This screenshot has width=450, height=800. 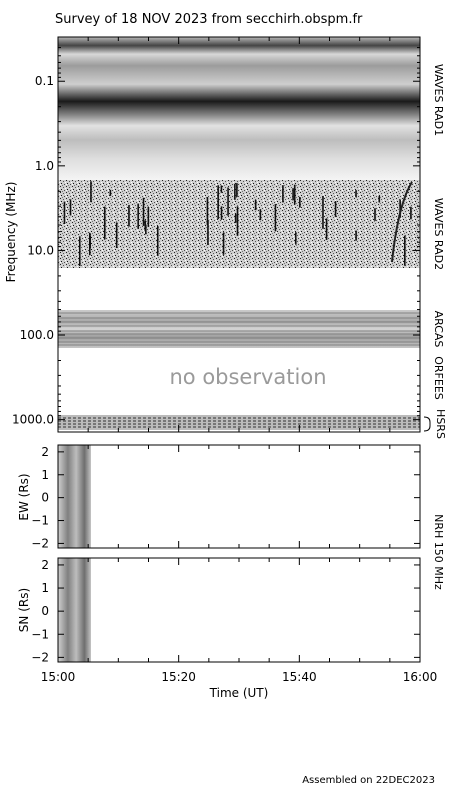 I want to click on rad2-drift-burst, so click(x=402, y=222).